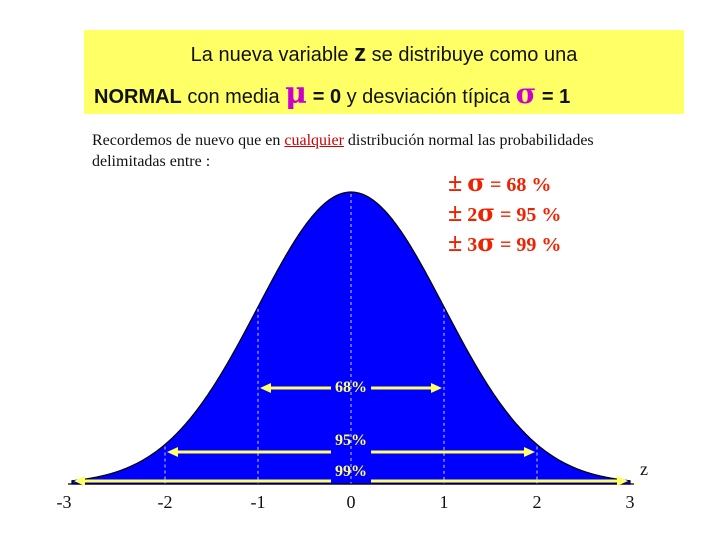 This screenshot has height=546, width=728. What do you see at coordinates (269, 55) in the screenshot?
I see `banner-text-pre: La nueva variable` at bounding box center [269, 55].